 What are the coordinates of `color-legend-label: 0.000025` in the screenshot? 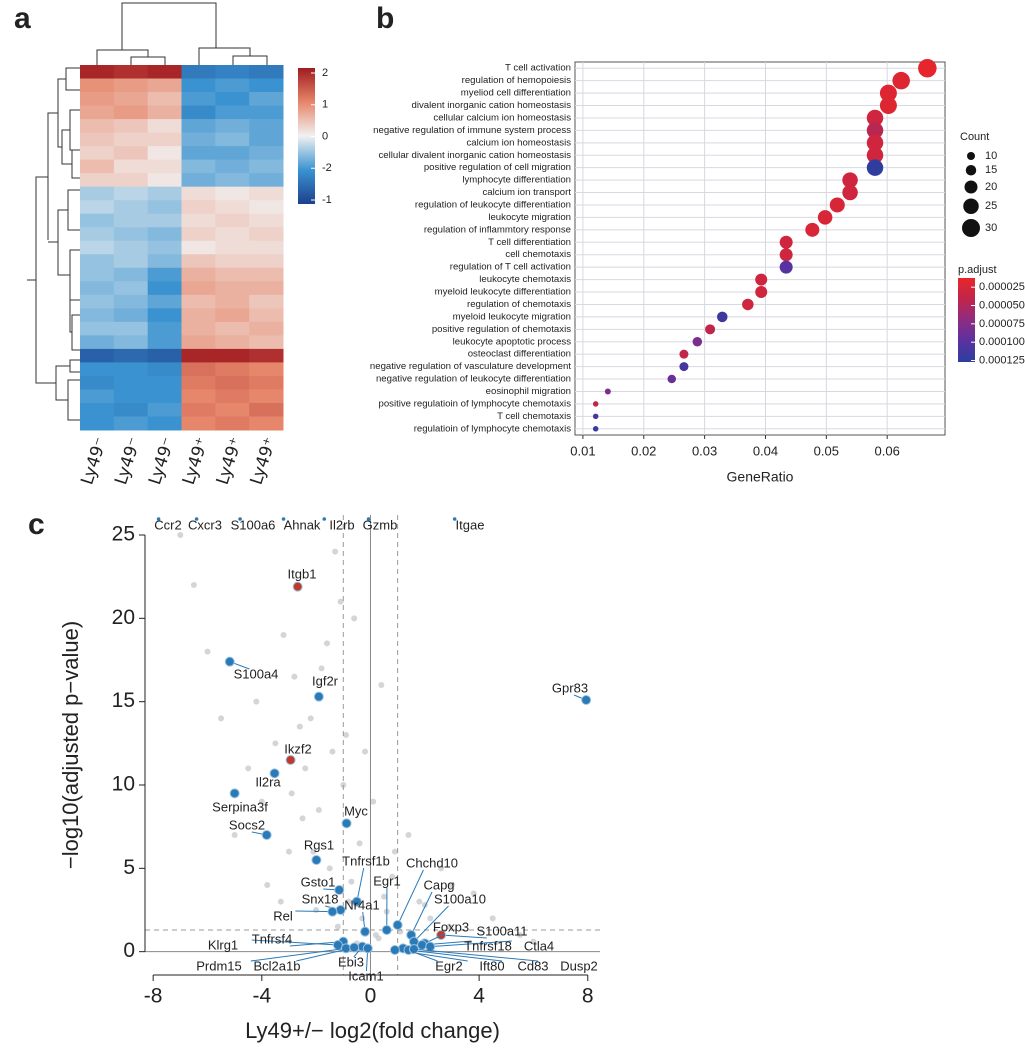 It's located at (1002, 287).